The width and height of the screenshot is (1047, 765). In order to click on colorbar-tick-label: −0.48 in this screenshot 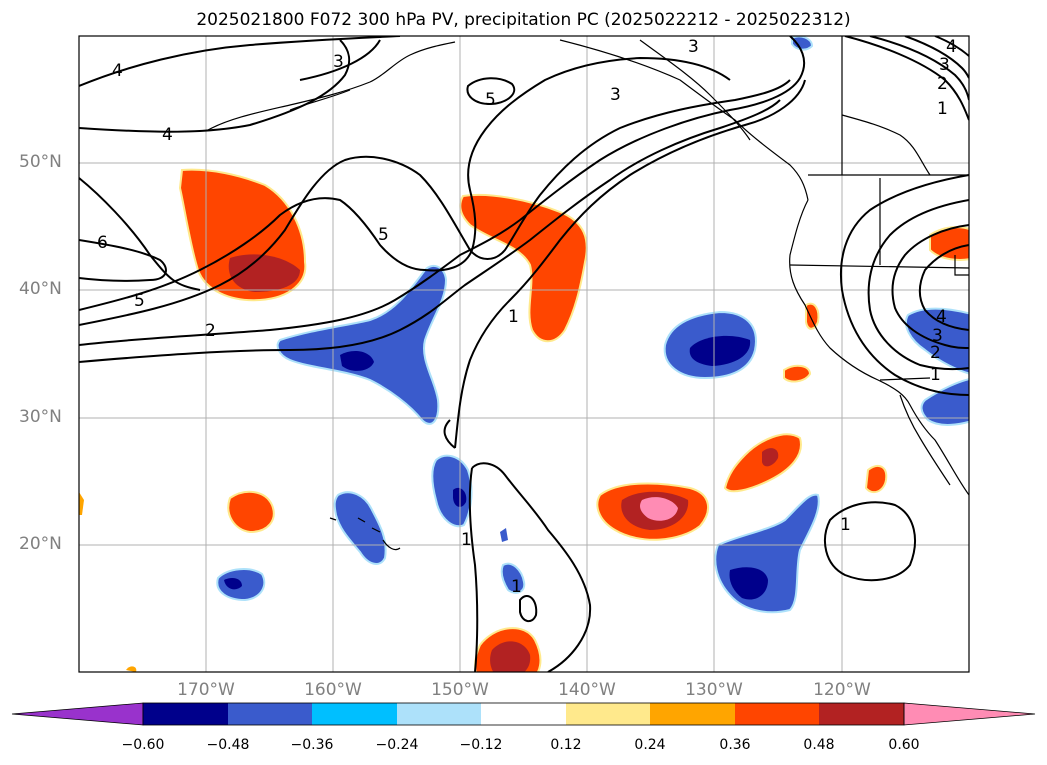, I will do `click(228, 745)`.